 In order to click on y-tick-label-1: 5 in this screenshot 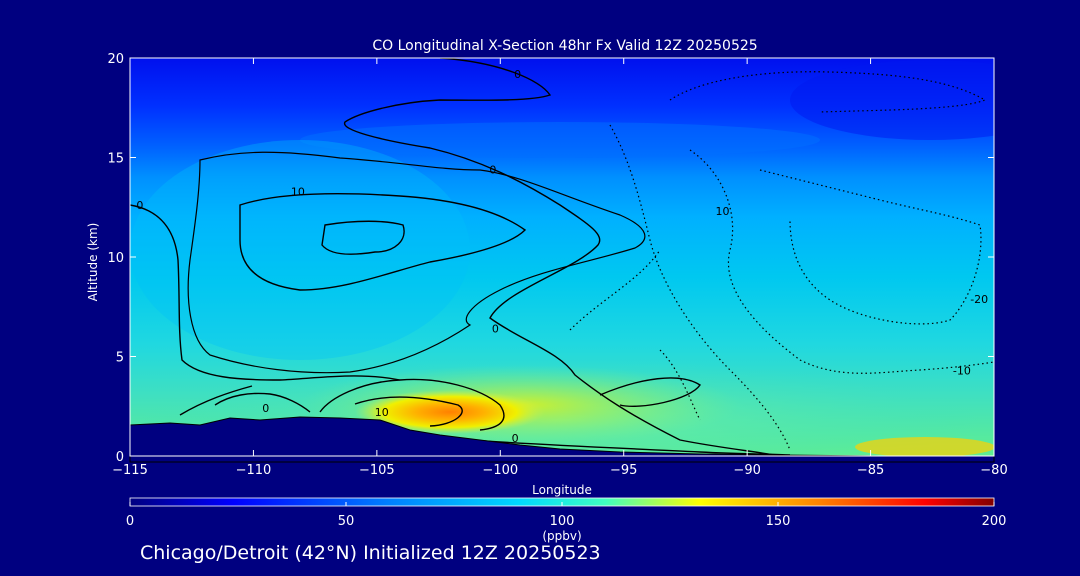, I will do `click(120, 358)`.